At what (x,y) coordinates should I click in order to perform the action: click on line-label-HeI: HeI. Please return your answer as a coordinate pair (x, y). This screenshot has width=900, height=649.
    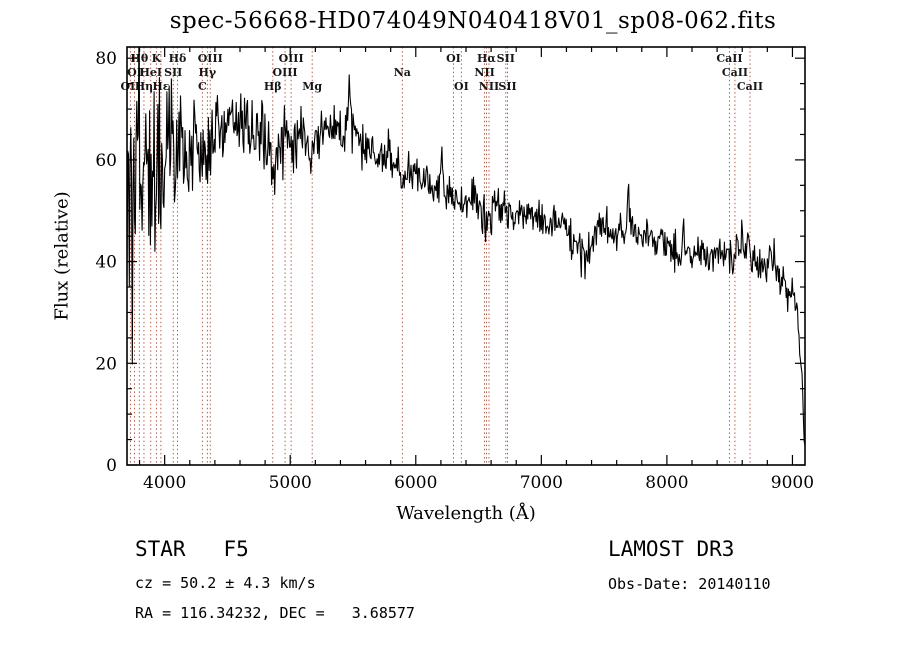
    Looking at the image, I should click on (150, 72).